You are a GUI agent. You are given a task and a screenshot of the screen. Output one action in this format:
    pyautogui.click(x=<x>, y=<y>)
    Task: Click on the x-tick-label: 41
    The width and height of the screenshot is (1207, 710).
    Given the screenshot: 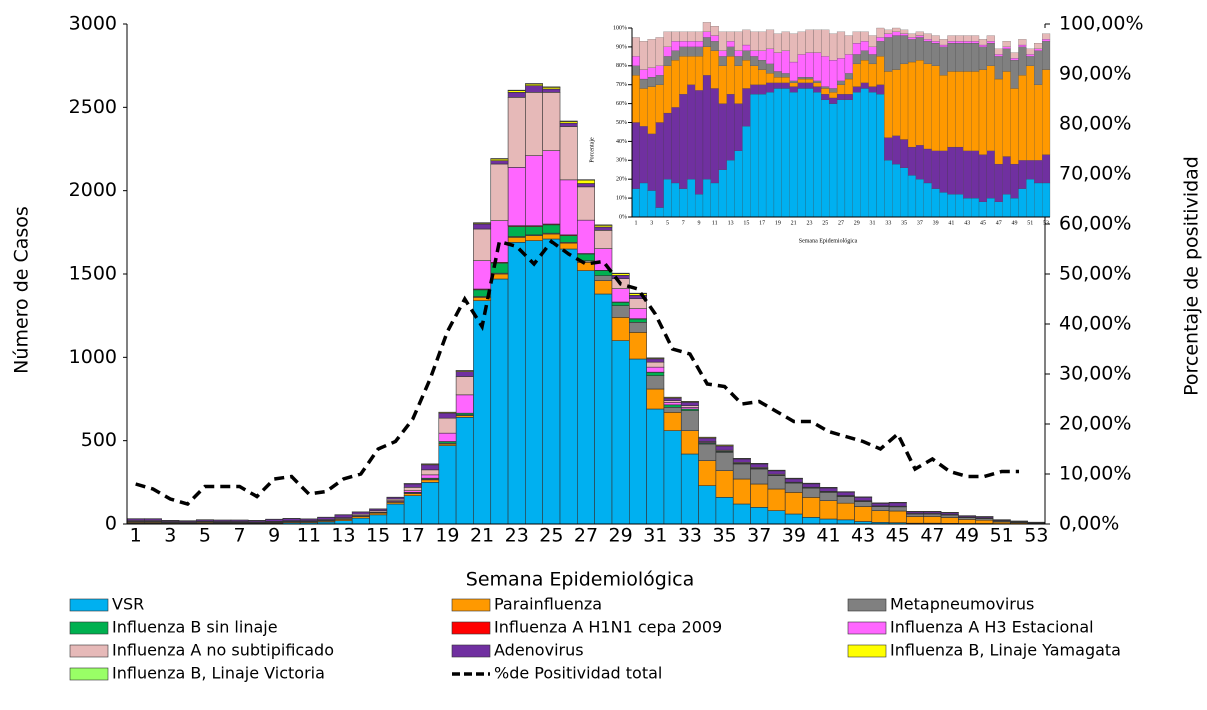 What is the action you would take?
    pyautogui.click(x=951, y=223)
    